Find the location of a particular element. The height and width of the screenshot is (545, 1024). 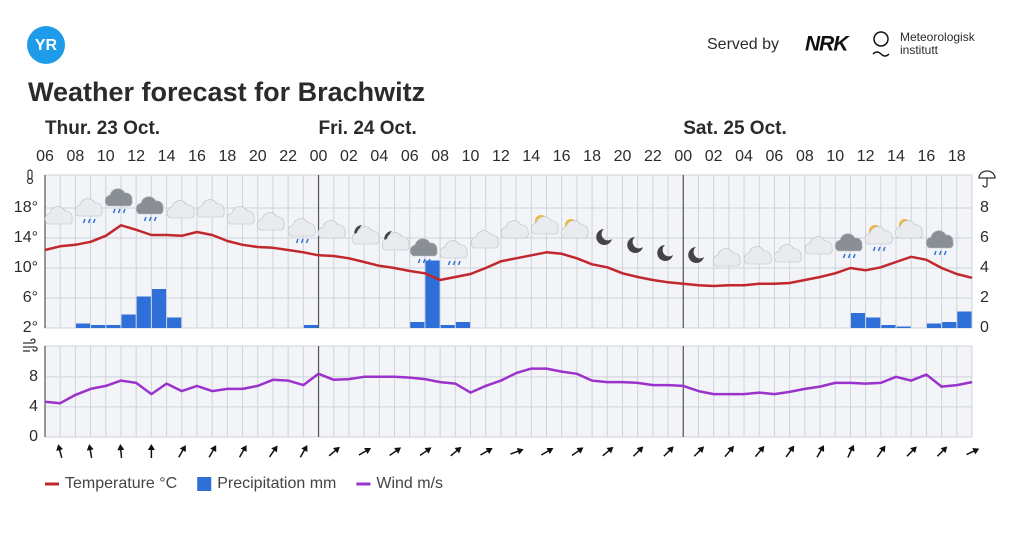

met-name: Meteorologisk is located at coordinates (938, 37).